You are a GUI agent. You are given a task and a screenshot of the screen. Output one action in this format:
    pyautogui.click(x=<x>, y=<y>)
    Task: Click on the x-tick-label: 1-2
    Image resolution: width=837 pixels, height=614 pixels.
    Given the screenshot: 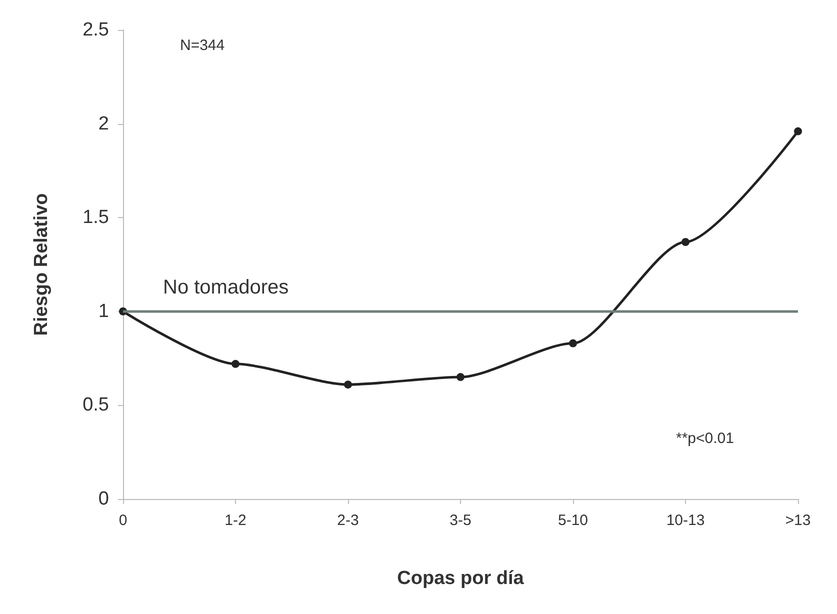 What is the action you would take?
    pyautogui.click(x=235, y=520)
    